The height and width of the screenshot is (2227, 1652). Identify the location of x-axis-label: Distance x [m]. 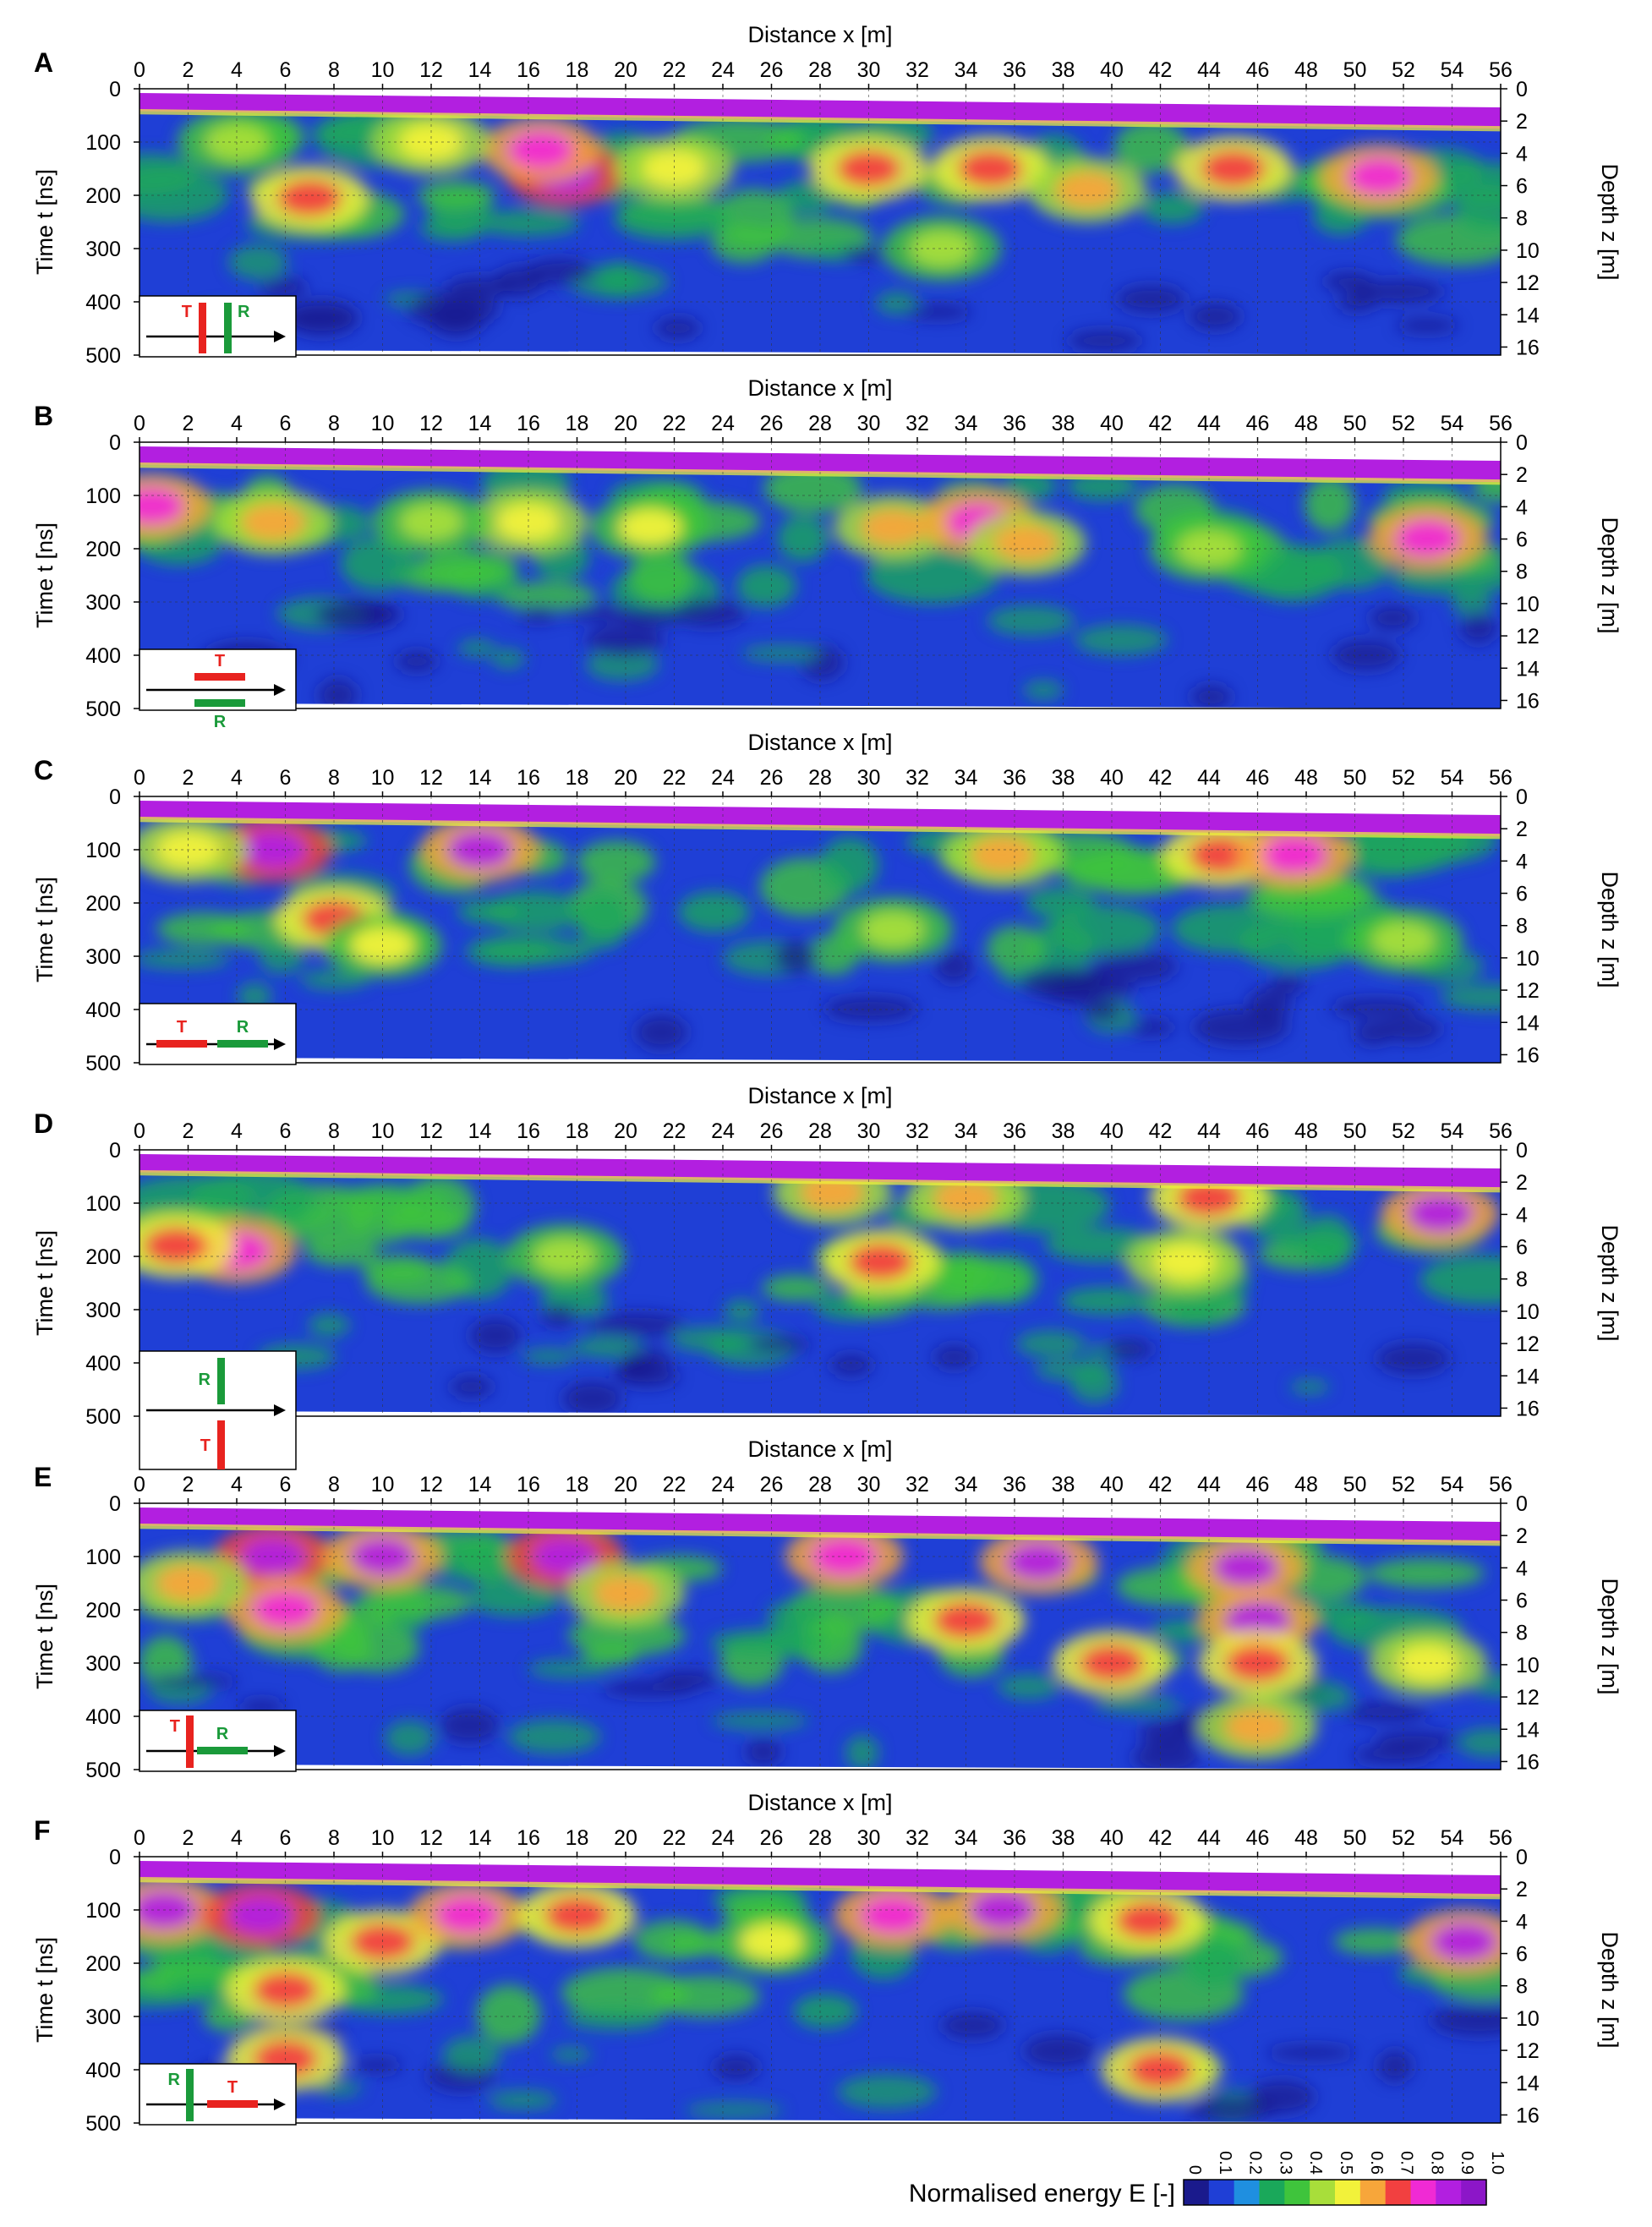
(819, 388).